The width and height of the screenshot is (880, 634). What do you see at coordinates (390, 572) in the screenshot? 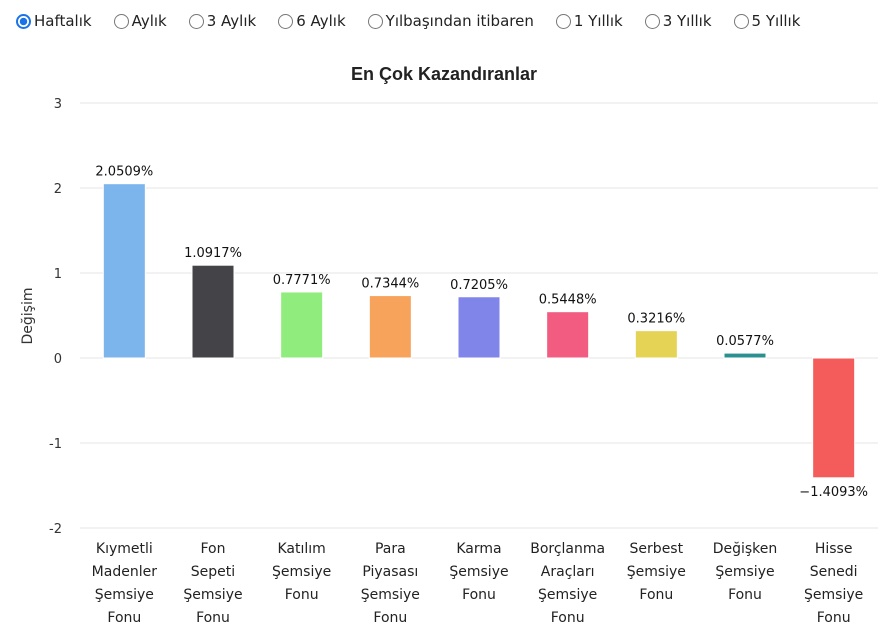
I see `x-tick-label: Piyasası` at bounding box center [390, 572].